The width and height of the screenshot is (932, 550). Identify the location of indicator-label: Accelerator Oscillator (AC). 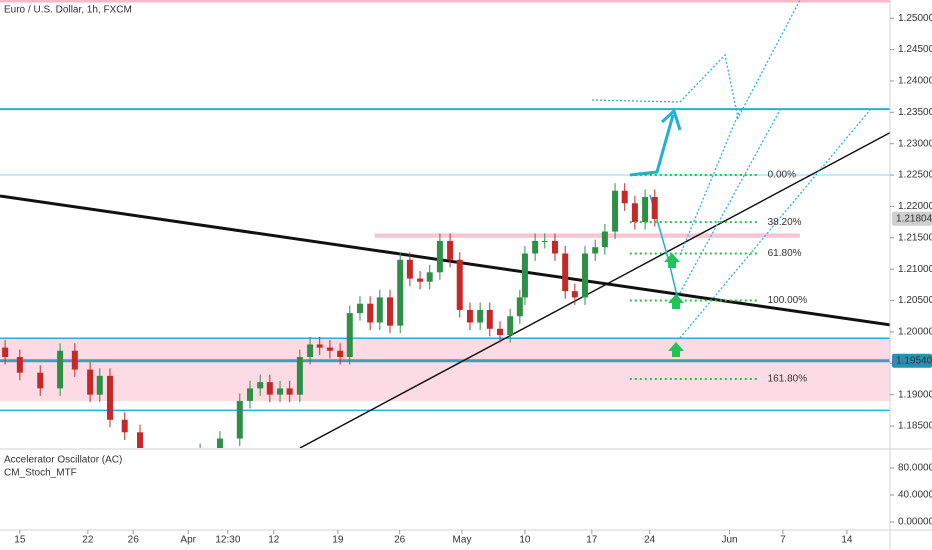
(63, 460).